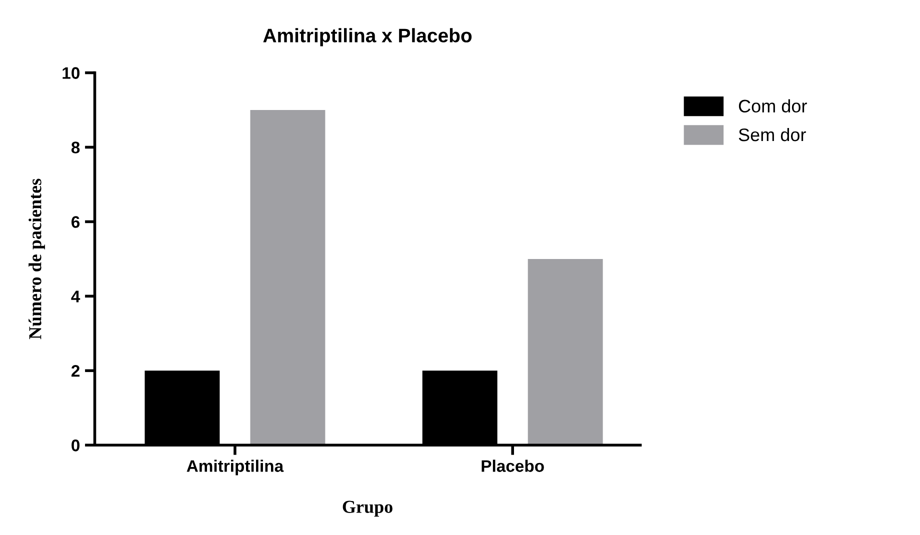 The image size is (920, 535). Describe the element at coordinates (75, 148) in the screenshot. I see `y-tick-label: 8` at that location.